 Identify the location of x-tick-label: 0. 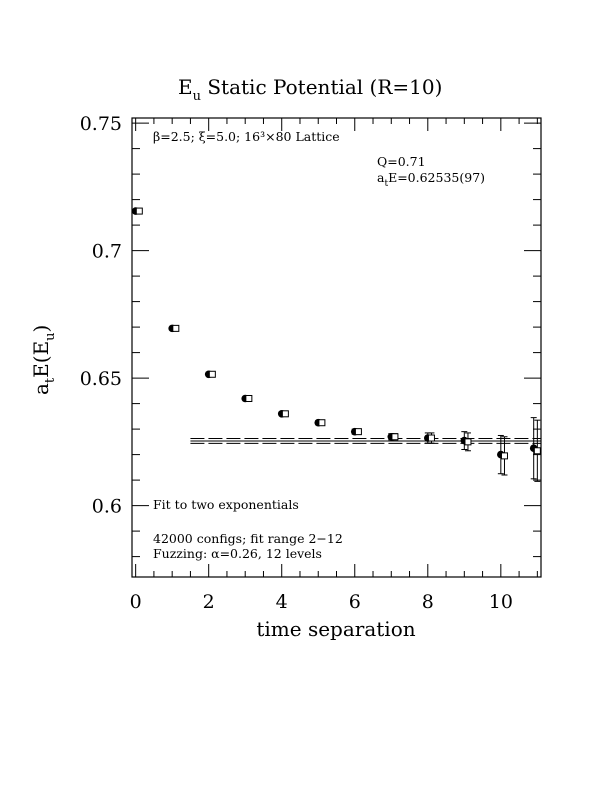
(136, 602).